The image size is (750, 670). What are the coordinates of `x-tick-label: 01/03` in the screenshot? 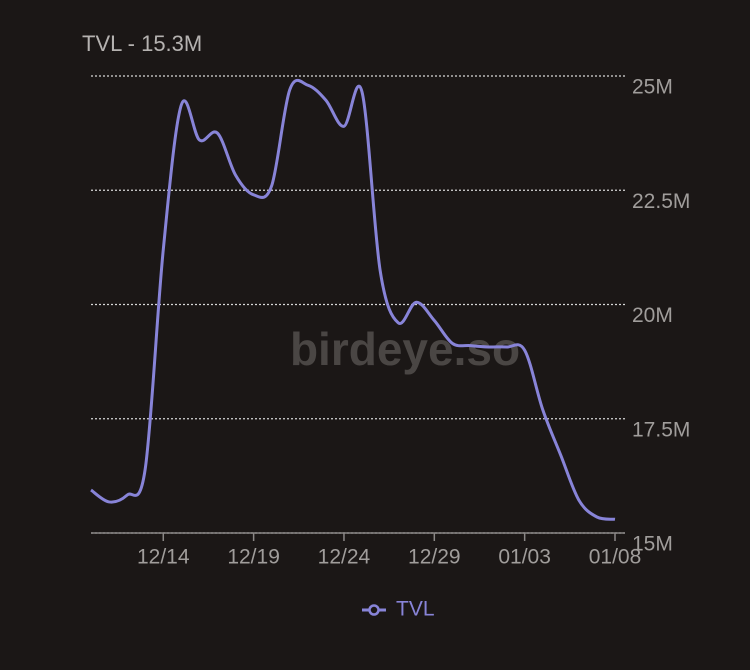 It's located at (524, 557).